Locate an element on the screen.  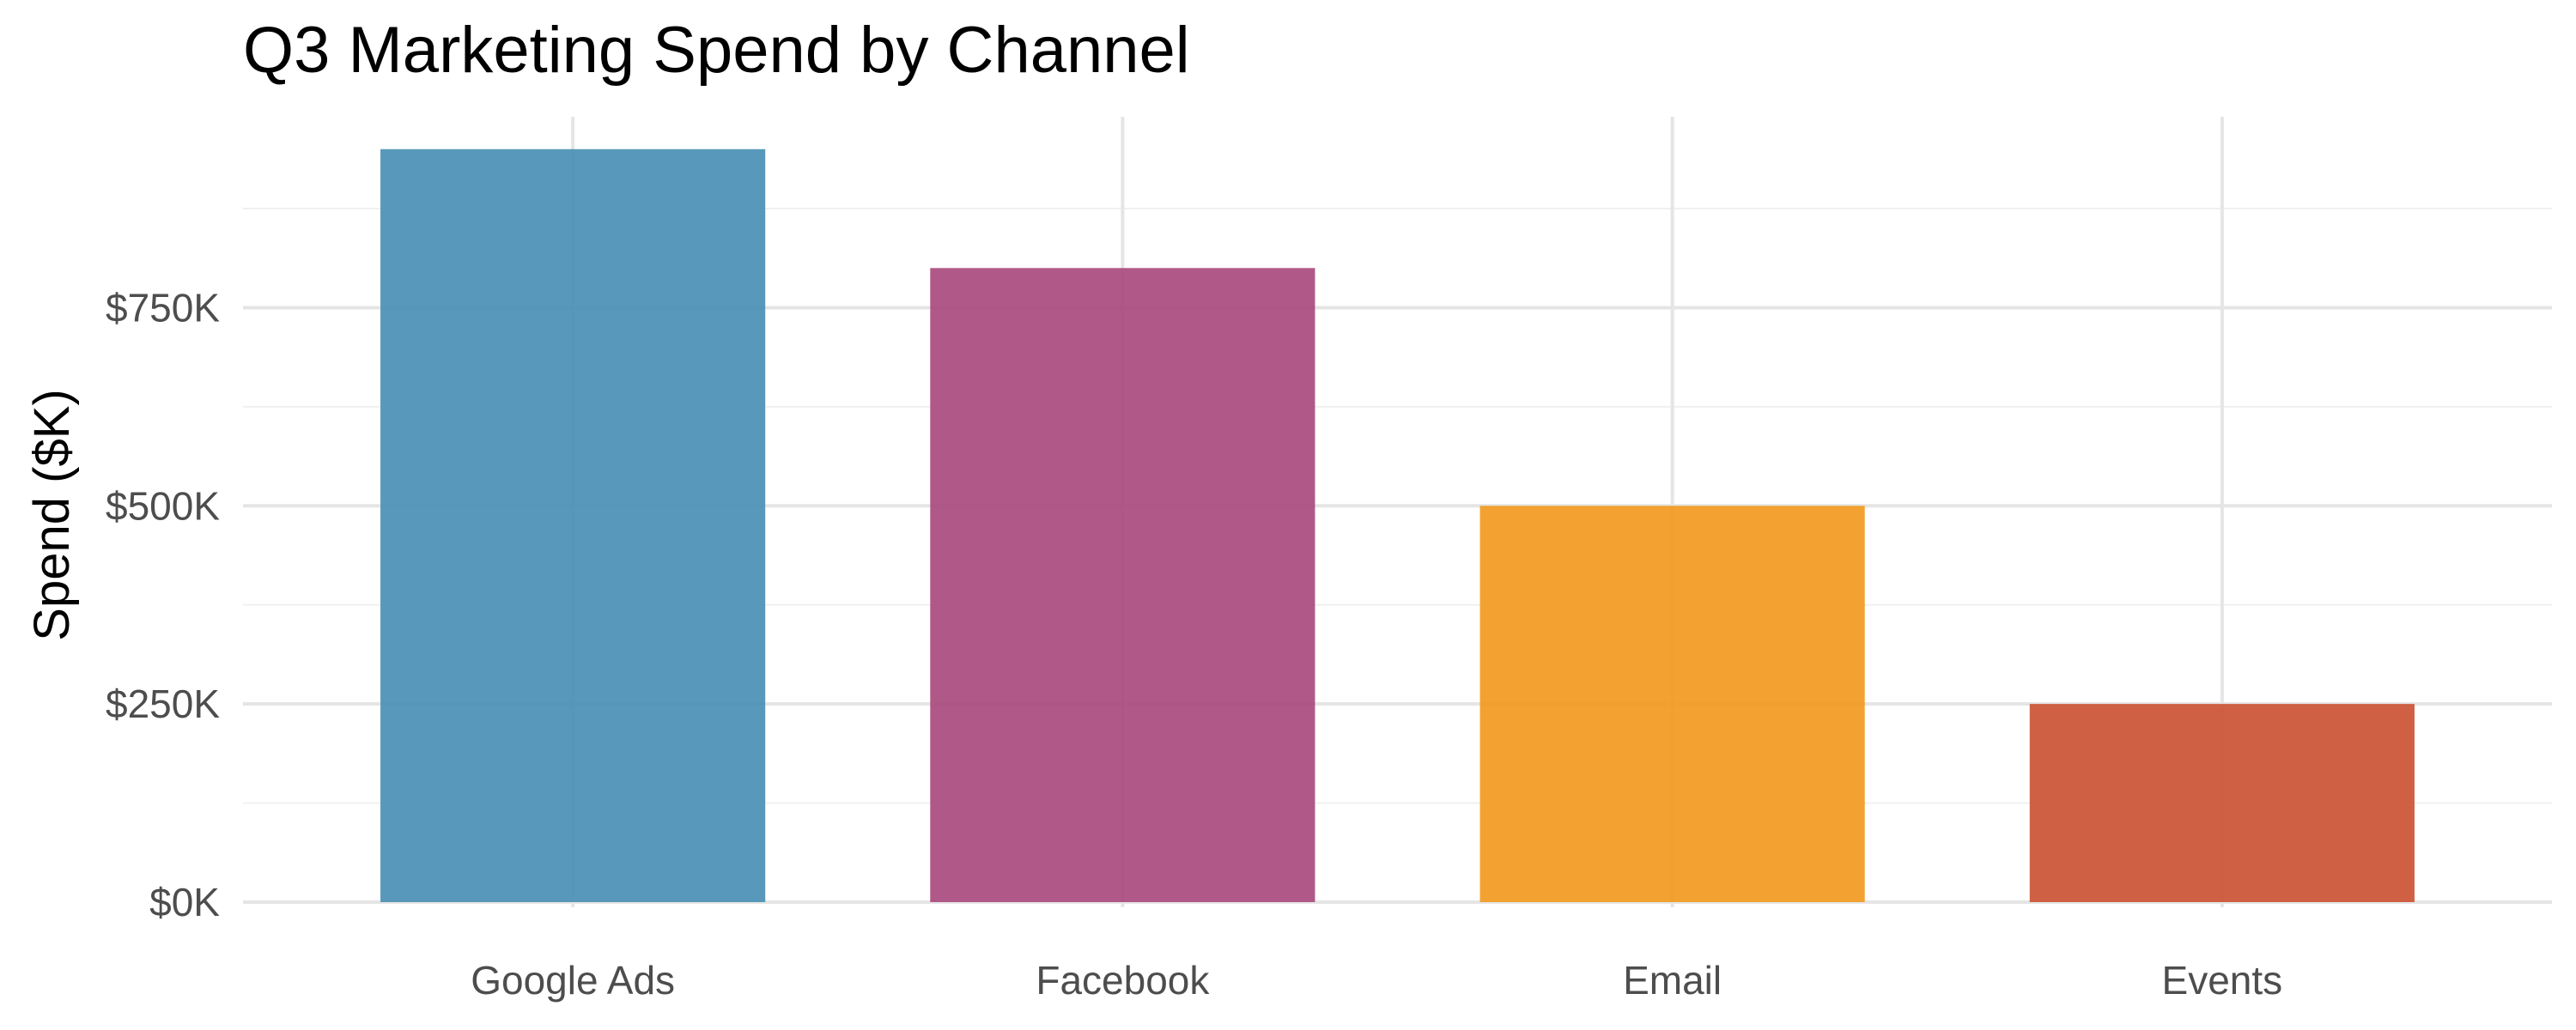
x-tick-label: Events is located at coordinates (2222, 980).